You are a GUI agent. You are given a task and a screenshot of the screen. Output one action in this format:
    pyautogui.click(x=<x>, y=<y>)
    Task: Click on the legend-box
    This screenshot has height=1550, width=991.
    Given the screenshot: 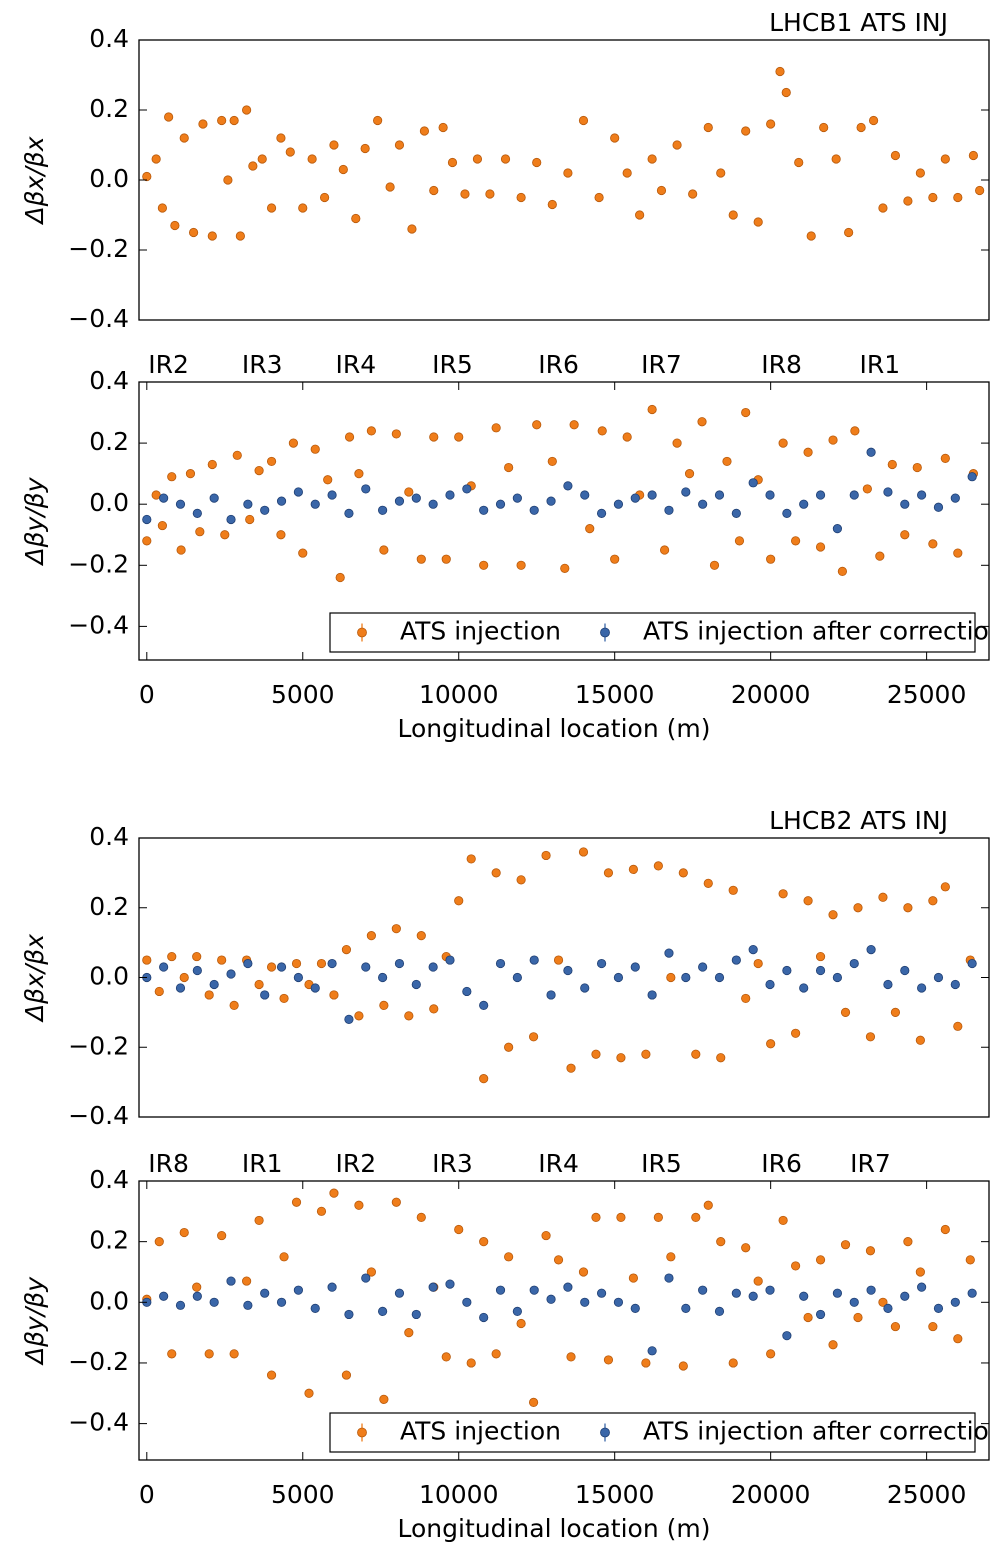 What is the action you would take?
    pyautogui.click(x=652, y=1432)
    